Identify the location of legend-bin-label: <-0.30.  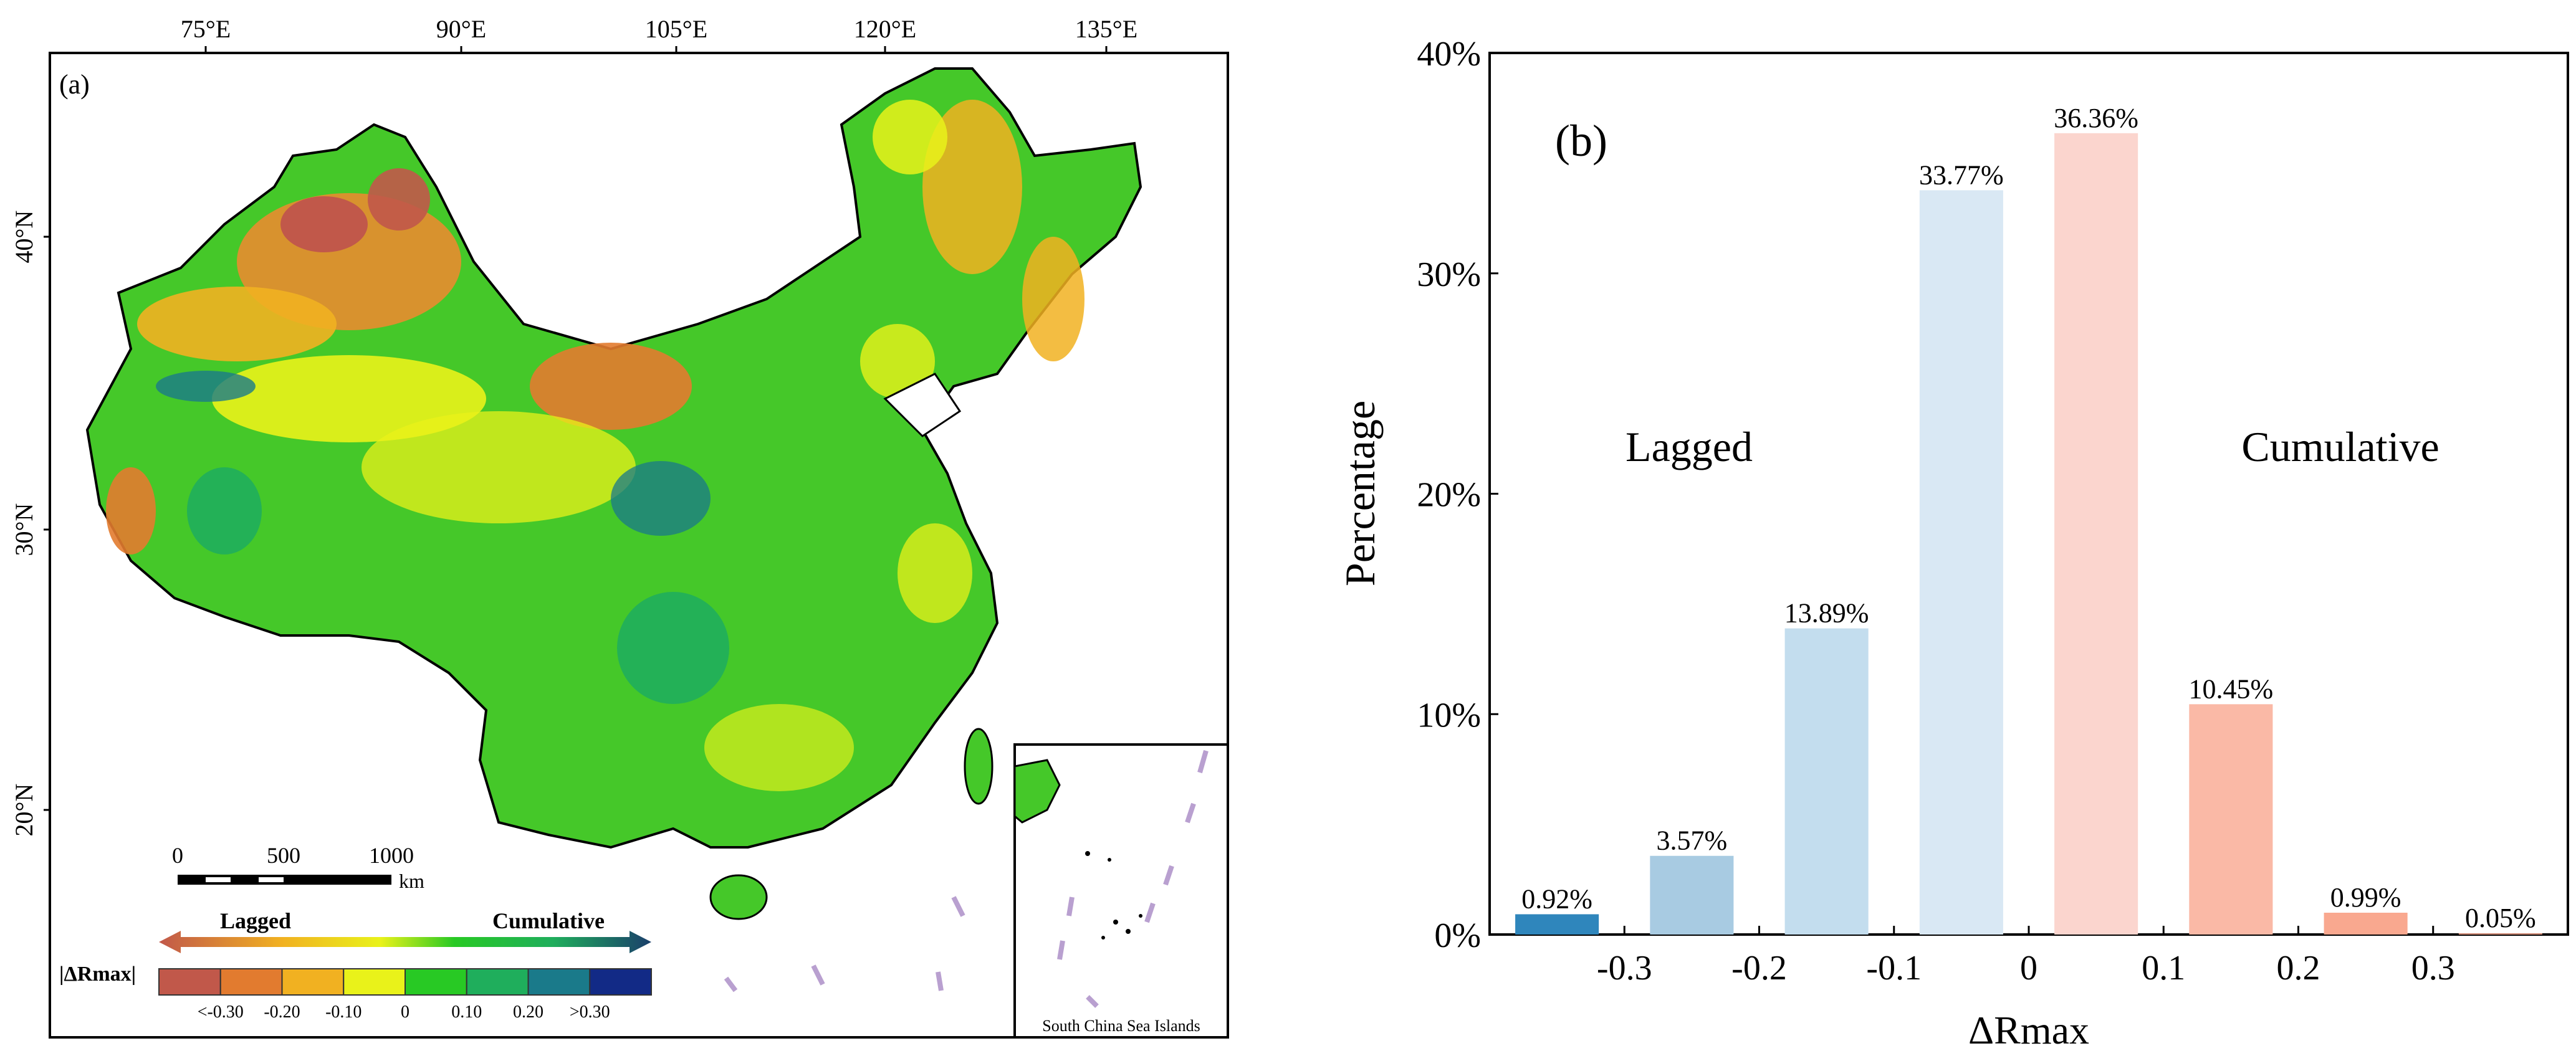
(221, 1012).